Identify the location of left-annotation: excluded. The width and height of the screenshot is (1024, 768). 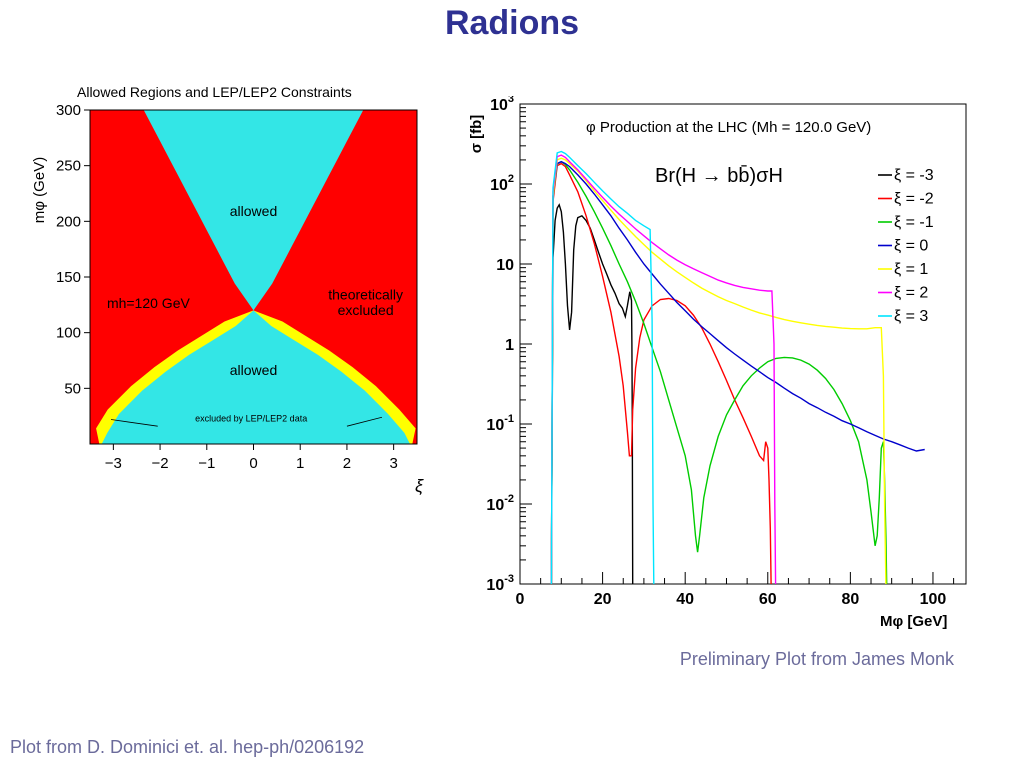
(366, 310).